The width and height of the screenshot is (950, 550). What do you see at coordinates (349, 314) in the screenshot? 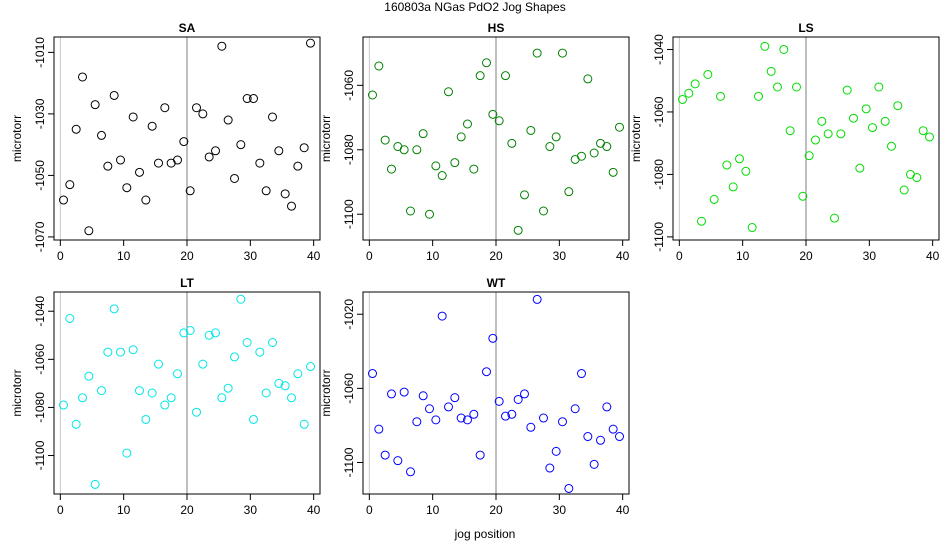
I see `y-tick-label: -1020` at bounding box center [349, 314].